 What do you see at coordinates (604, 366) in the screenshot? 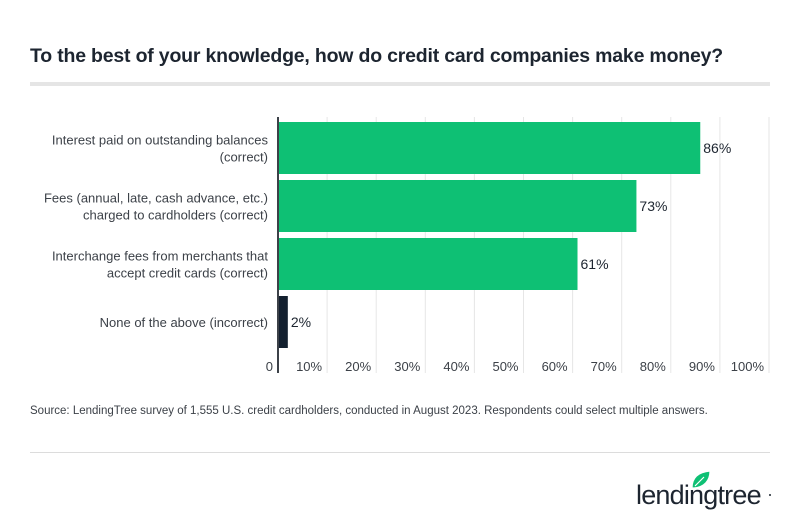
I see `x-tick-label: 70%` at bounding box center [604, 366].